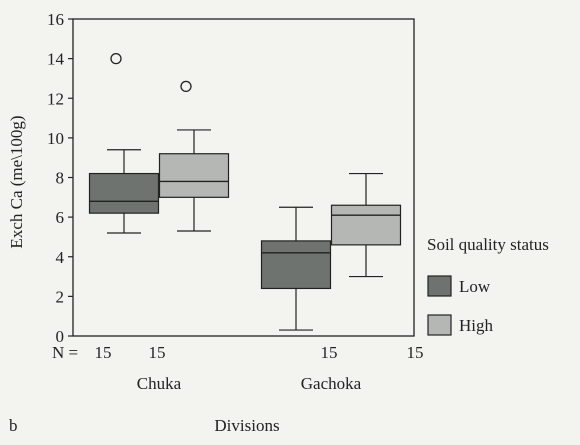 This screenshot has height=445, width=580. I want to click on legend-swatch-low, so click(439, 286).